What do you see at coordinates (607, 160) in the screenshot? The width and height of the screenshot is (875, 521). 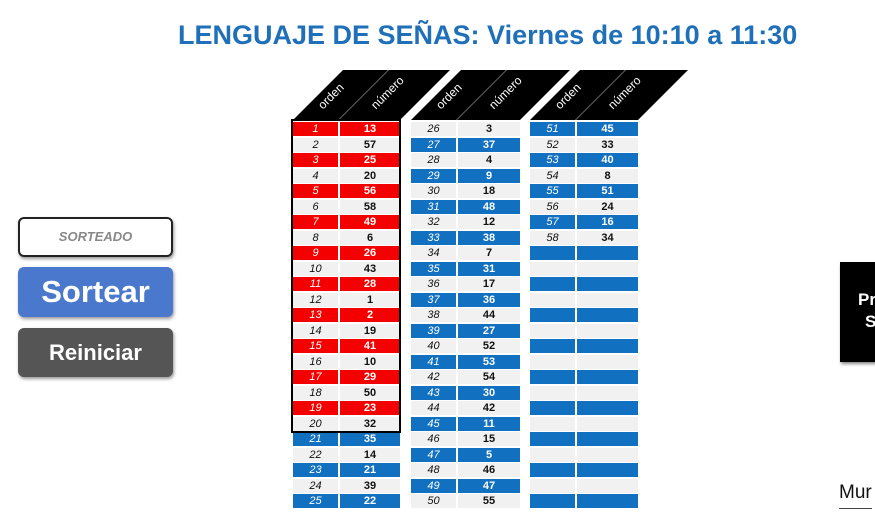 I see `numero-cell: 40` at bounding box center [607, 160].